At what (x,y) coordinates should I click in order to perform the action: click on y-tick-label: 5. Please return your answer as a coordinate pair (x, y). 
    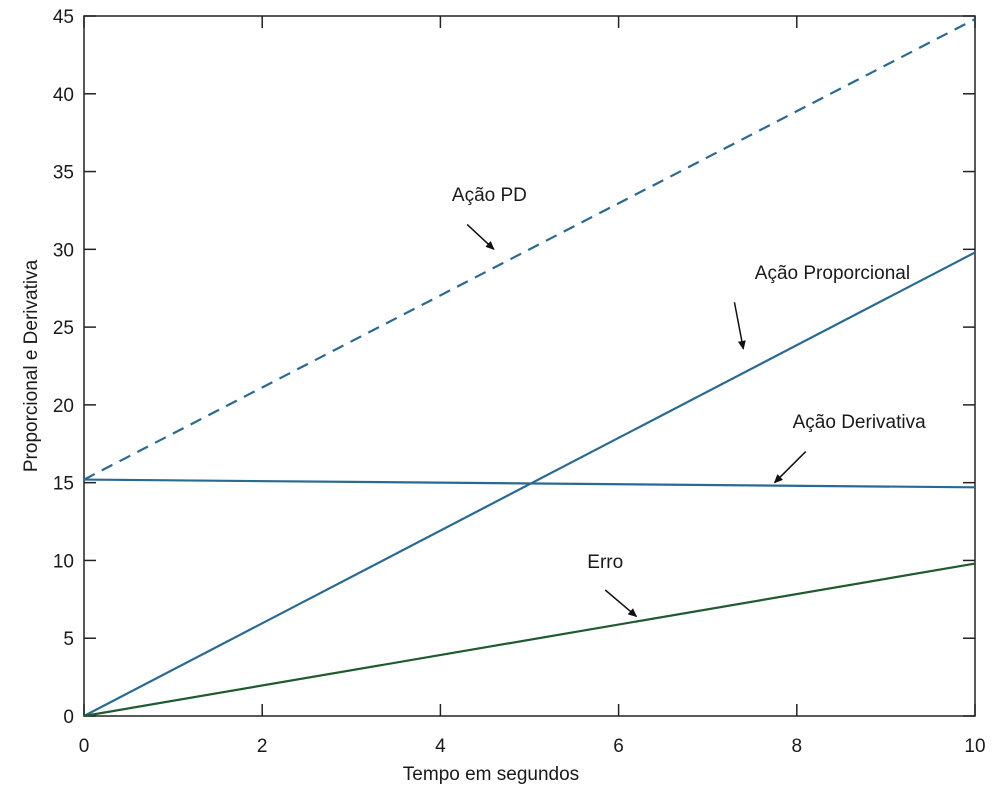
    Looking at the image, I should click on (68, 639).